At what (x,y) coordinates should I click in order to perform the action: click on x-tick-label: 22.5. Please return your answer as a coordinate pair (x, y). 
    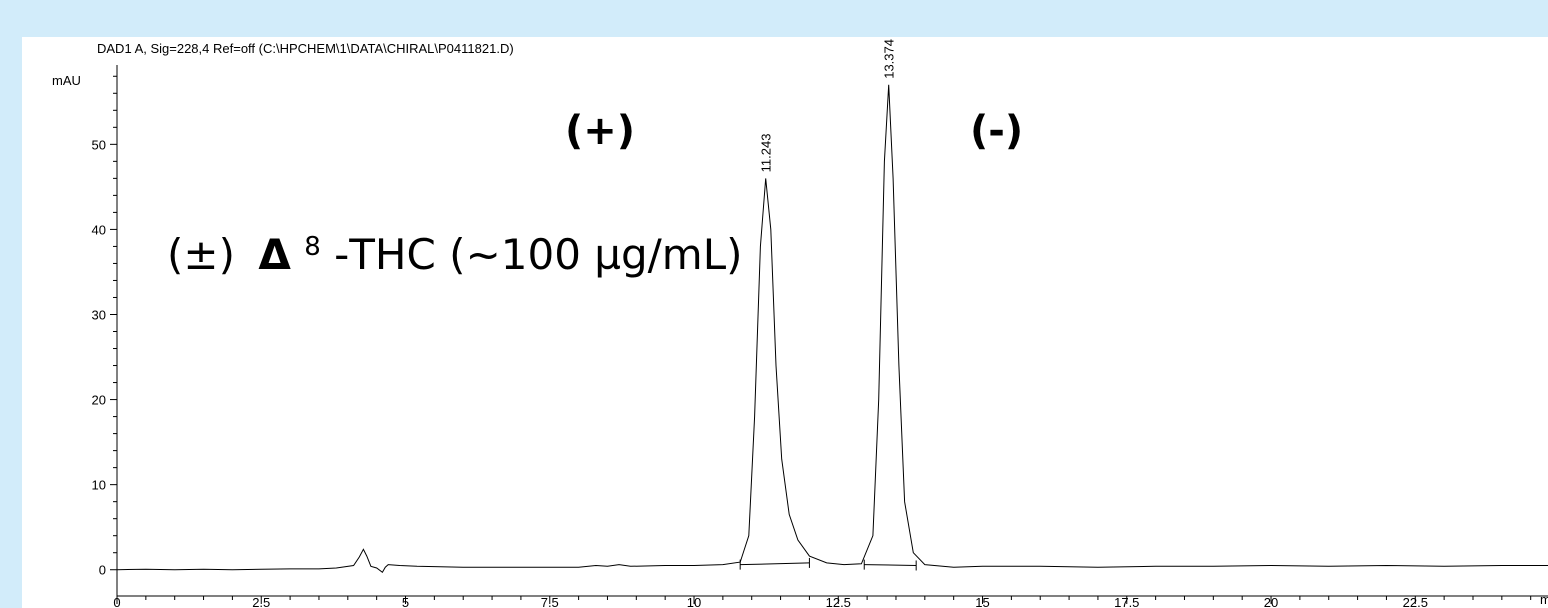
    Looking at the image, I should click on (1415, 601).